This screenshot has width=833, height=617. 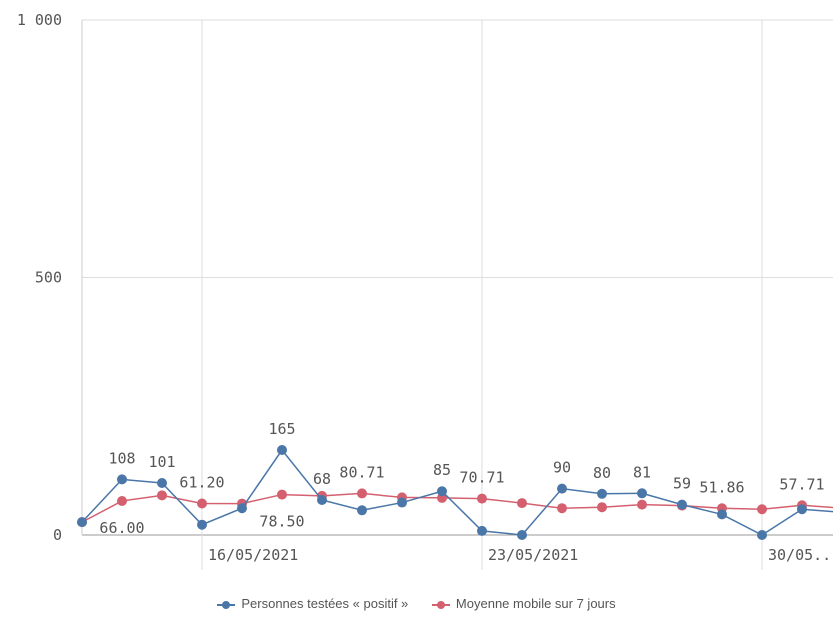 What do you see at coordinates (226, 605) in the screenshot?
I see `legend-swatch-positifs` at bounding box center [226, 605].